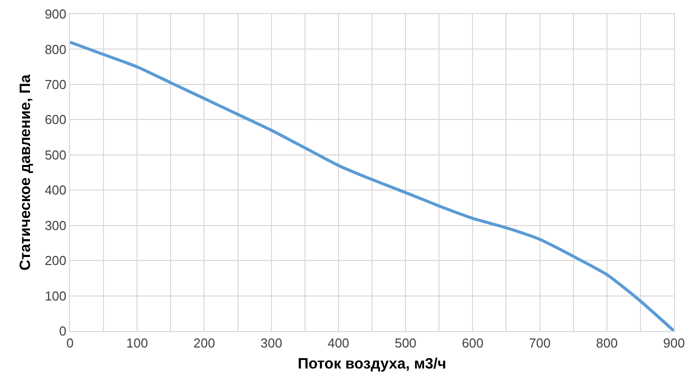 Image resolution: width=700 pixels, height=389 pixels. I want to click on y-tick-label: 900, so click(55, 14).